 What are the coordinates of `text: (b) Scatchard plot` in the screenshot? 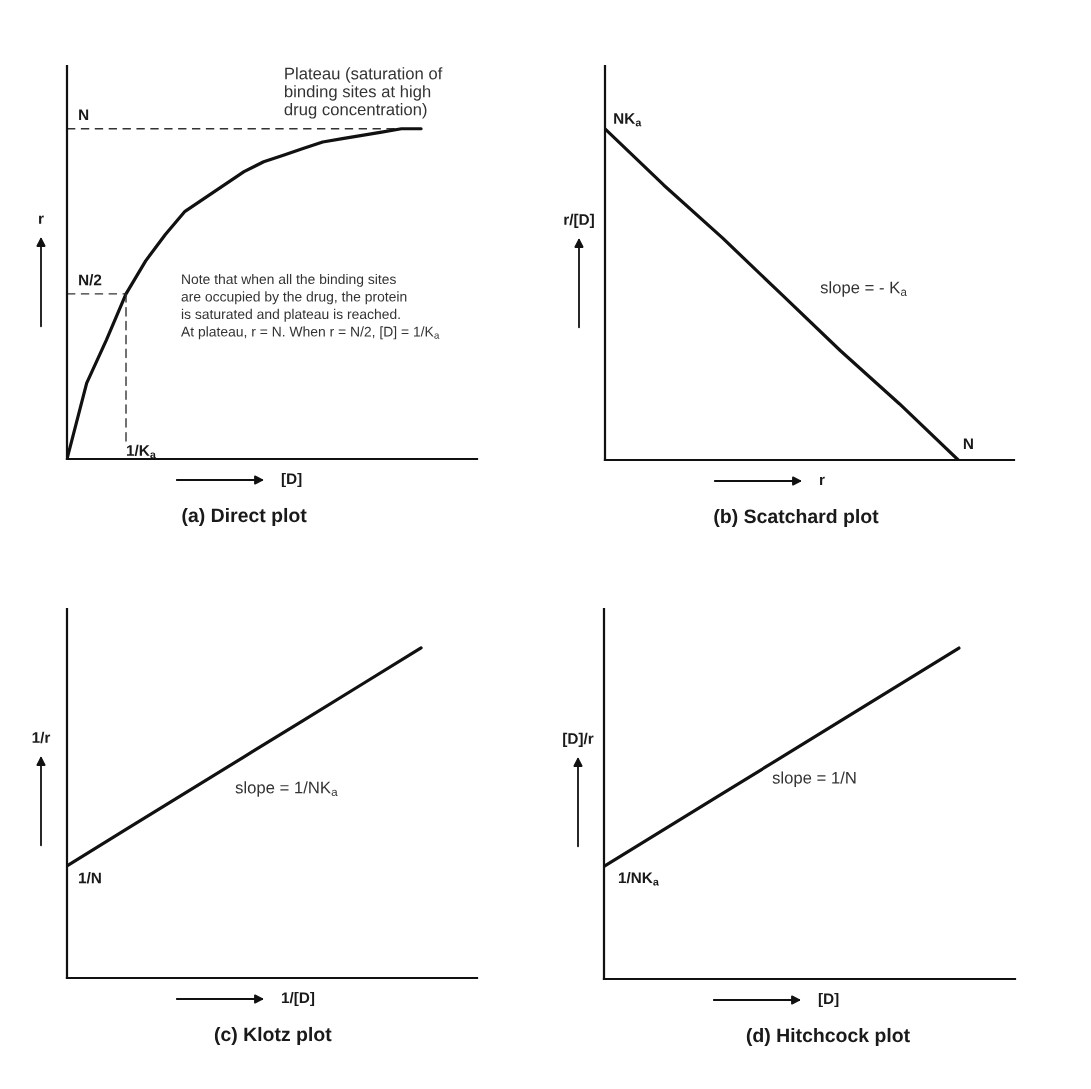 It's located at (796, 518).